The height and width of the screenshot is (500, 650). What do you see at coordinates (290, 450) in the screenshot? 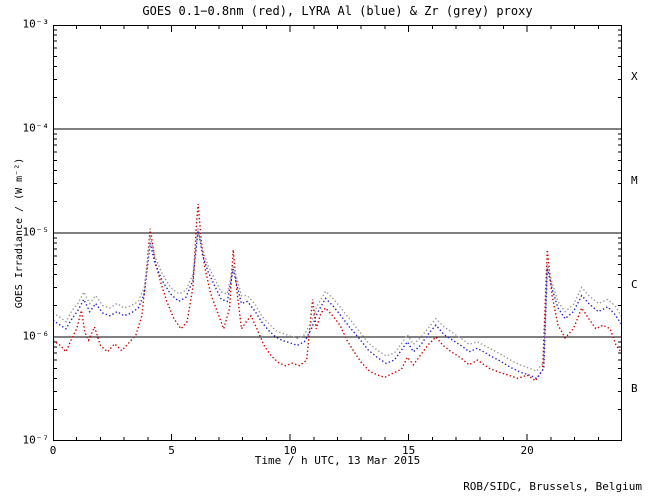
I see `x-tick-label: 10` at bounding box center [290, 450].